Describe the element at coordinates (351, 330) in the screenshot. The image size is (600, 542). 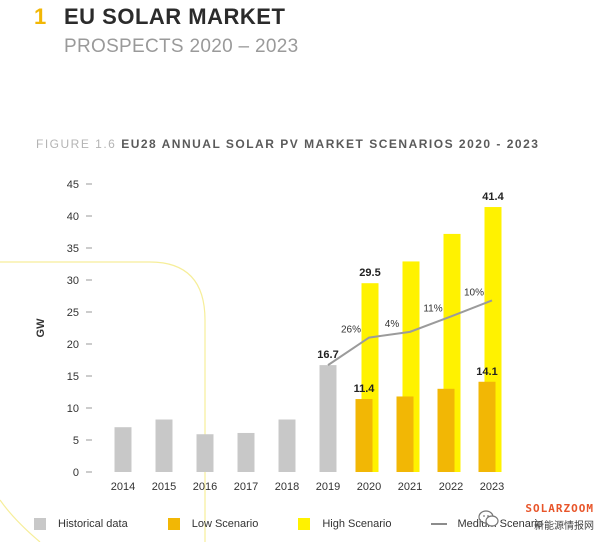
I see `growth-label: 26%` at that location.